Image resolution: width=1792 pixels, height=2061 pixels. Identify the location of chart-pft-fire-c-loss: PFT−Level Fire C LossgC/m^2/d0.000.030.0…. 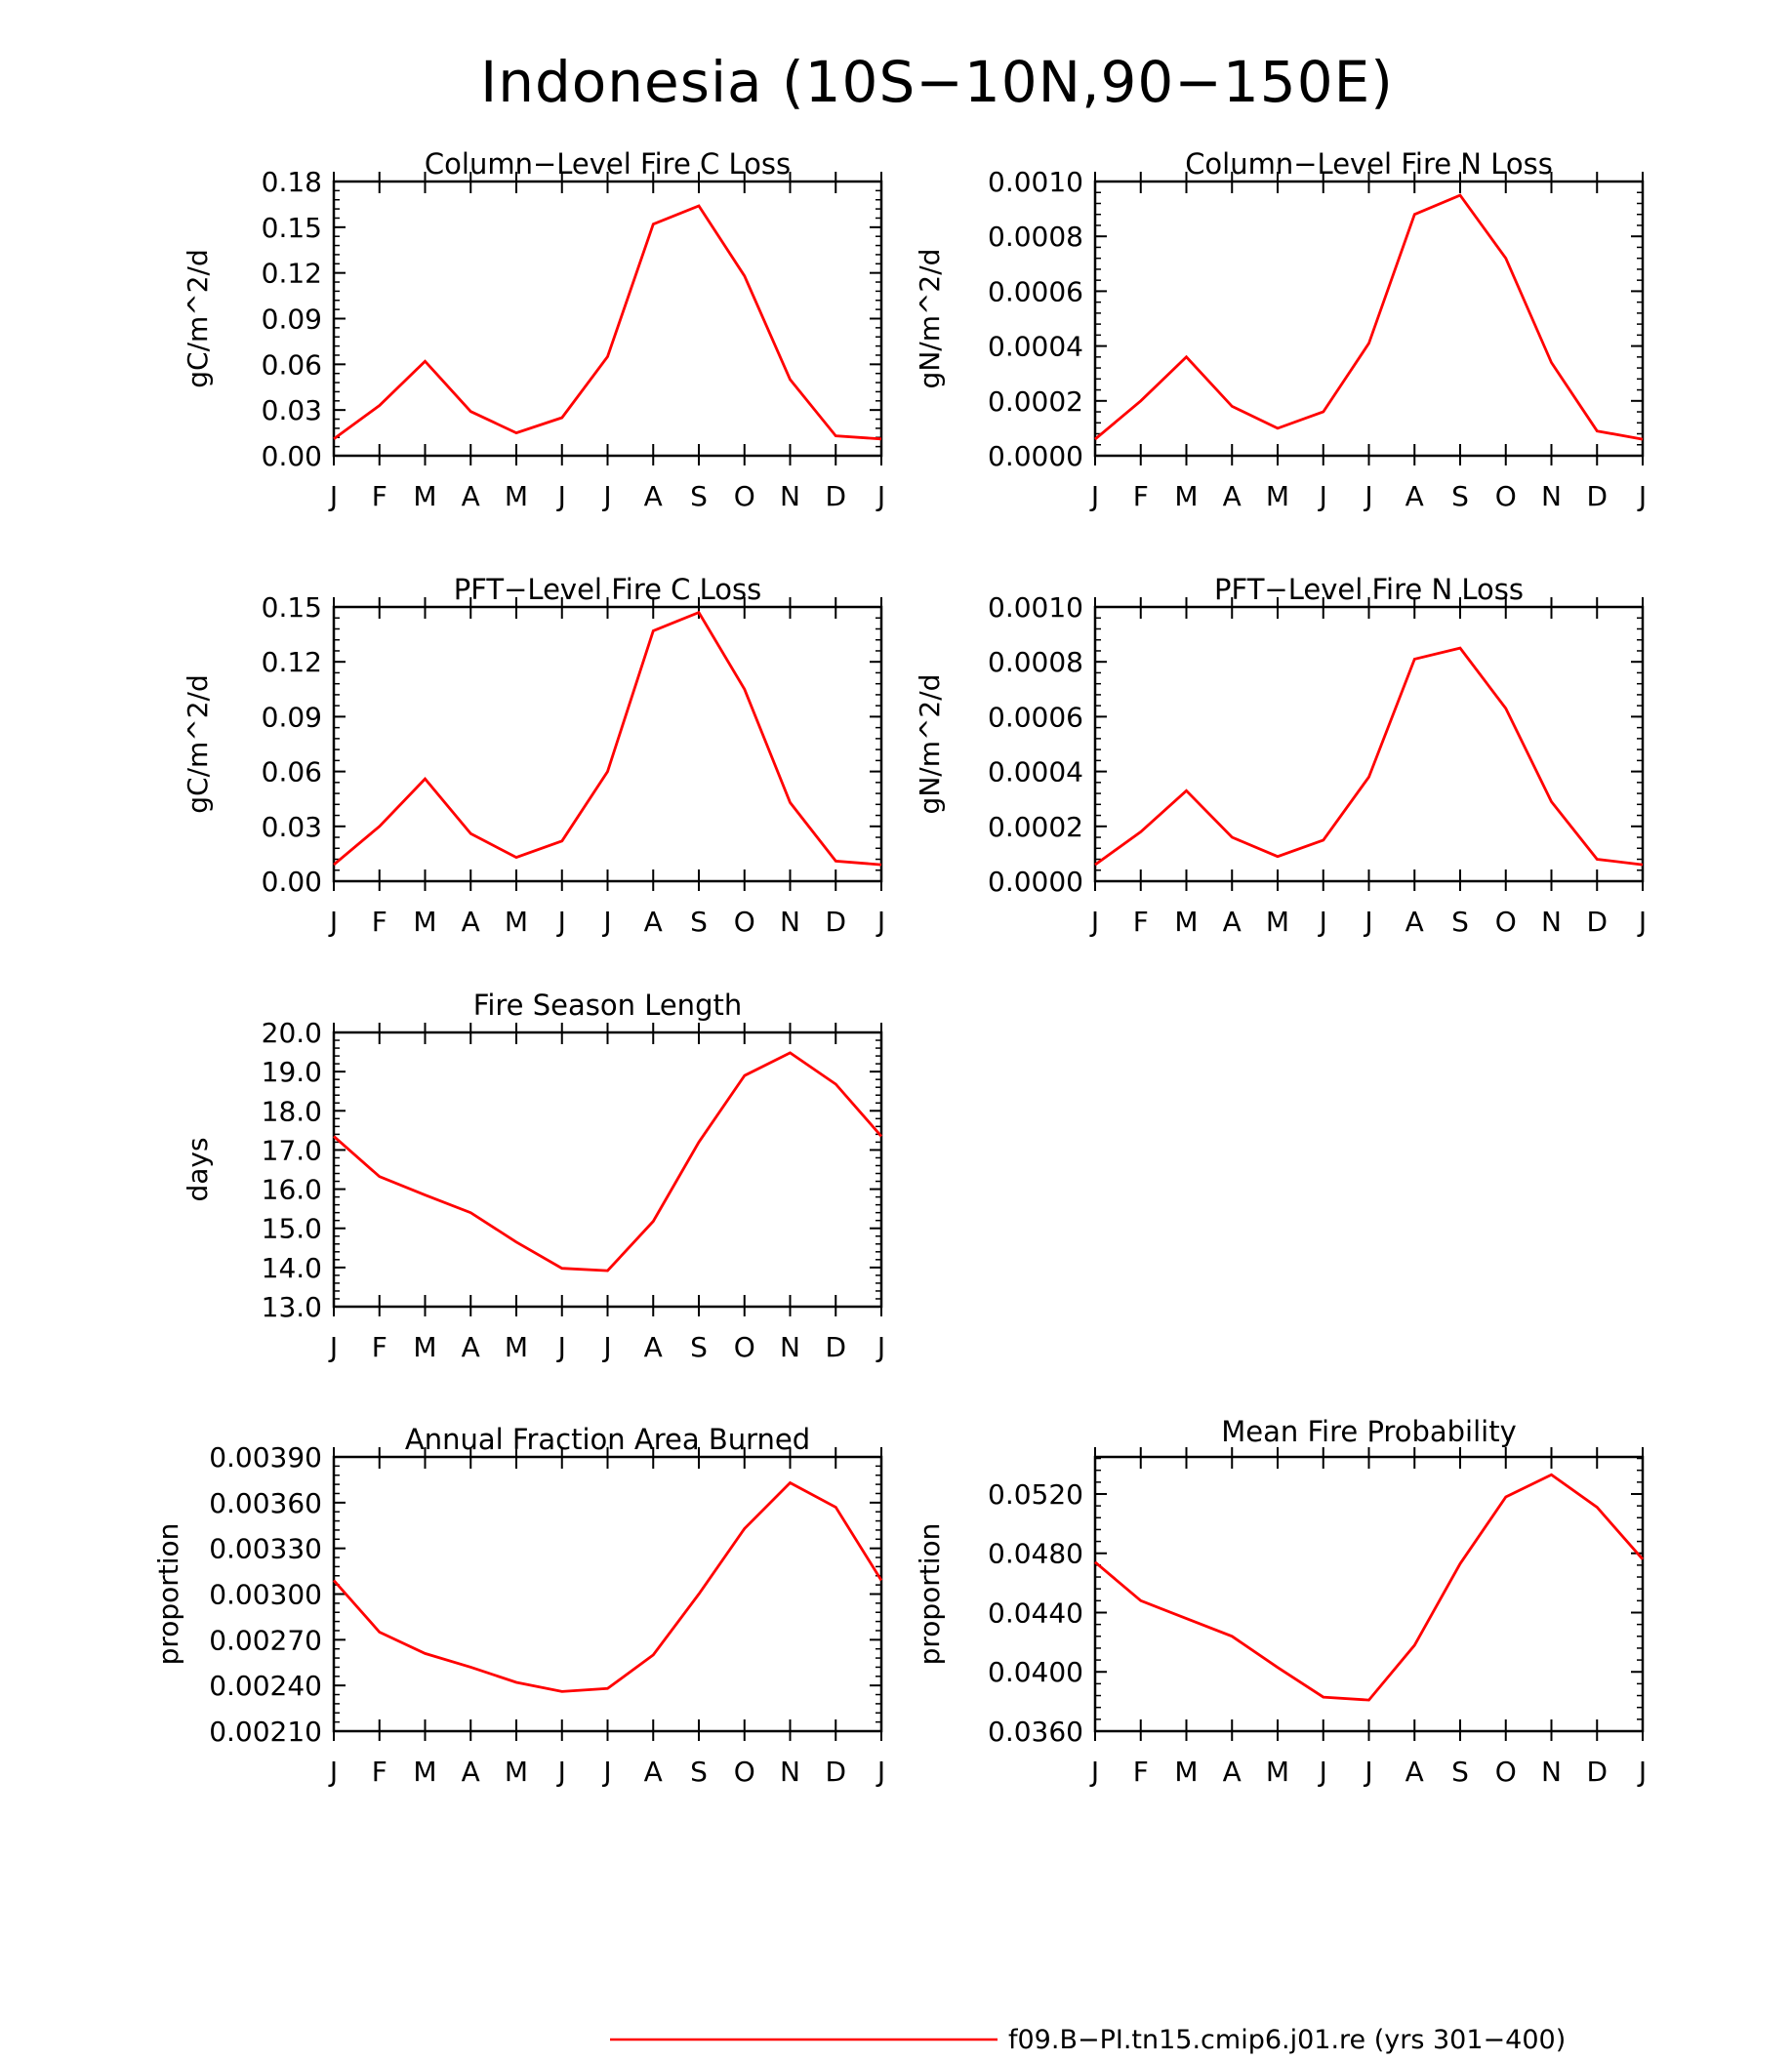
(533, 755).